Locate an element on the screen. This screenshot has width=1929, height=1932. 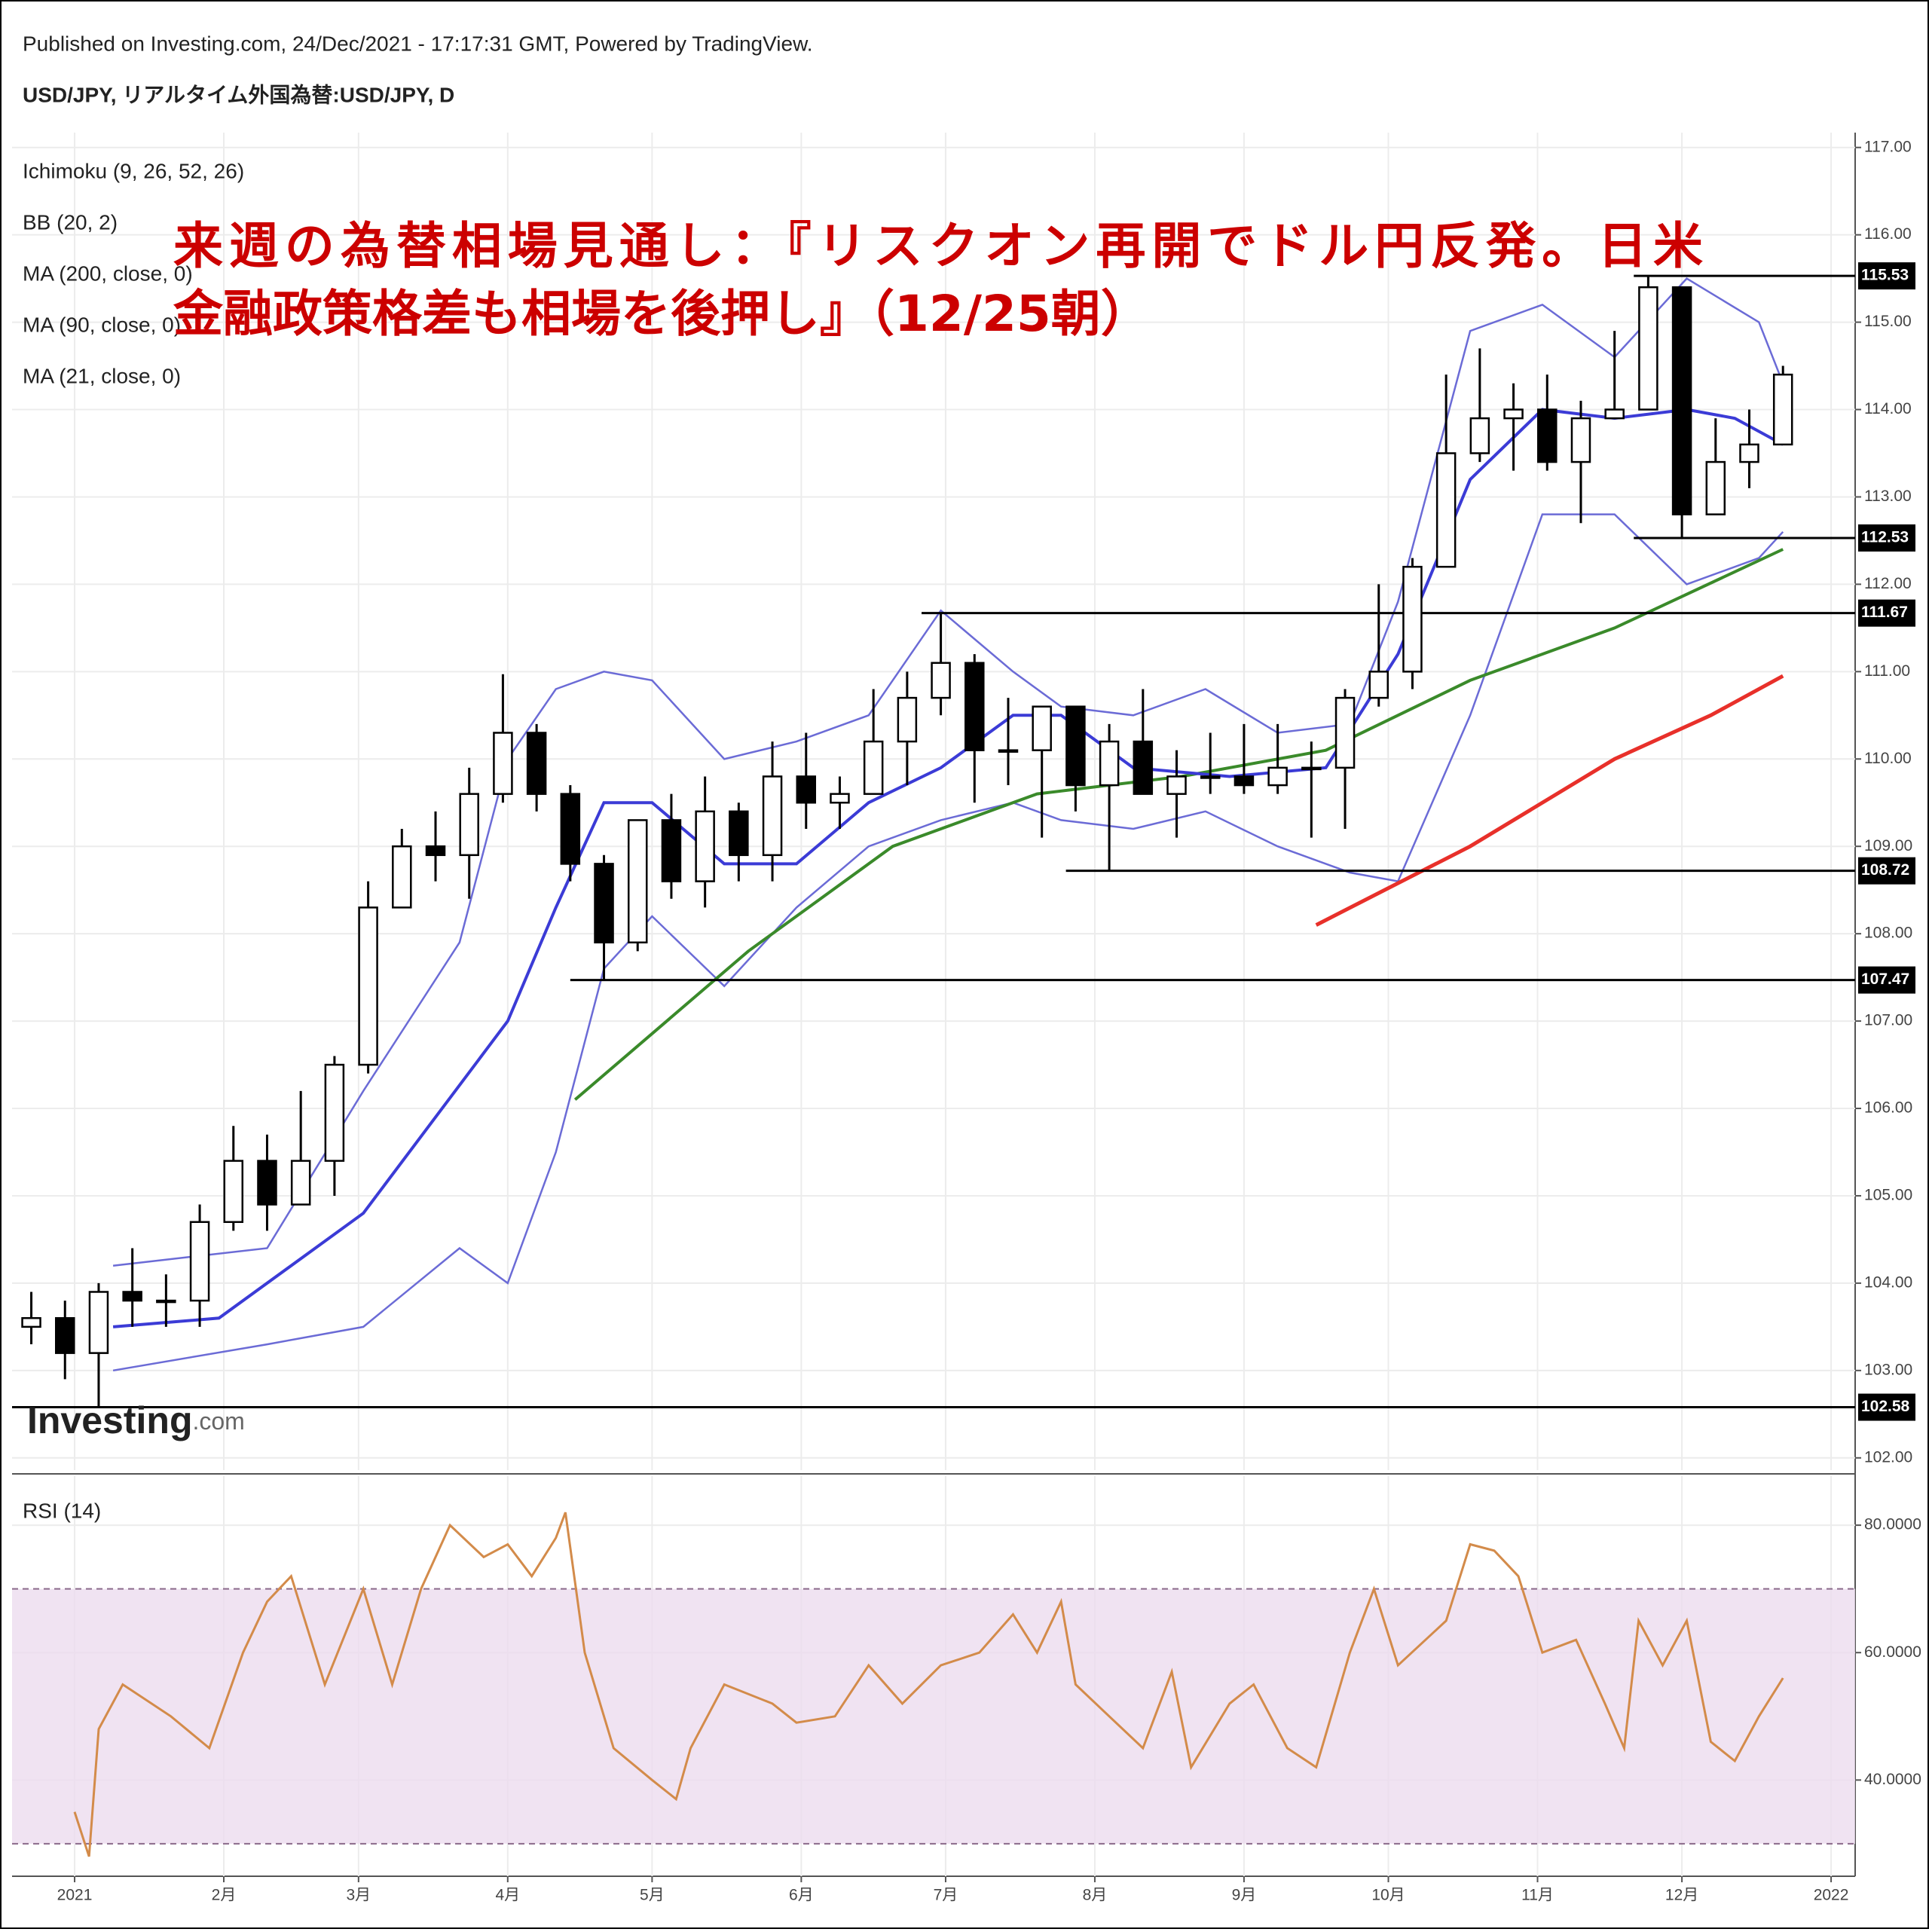
y-tick-label: 110.00 is located at coordinates (1888, 759).